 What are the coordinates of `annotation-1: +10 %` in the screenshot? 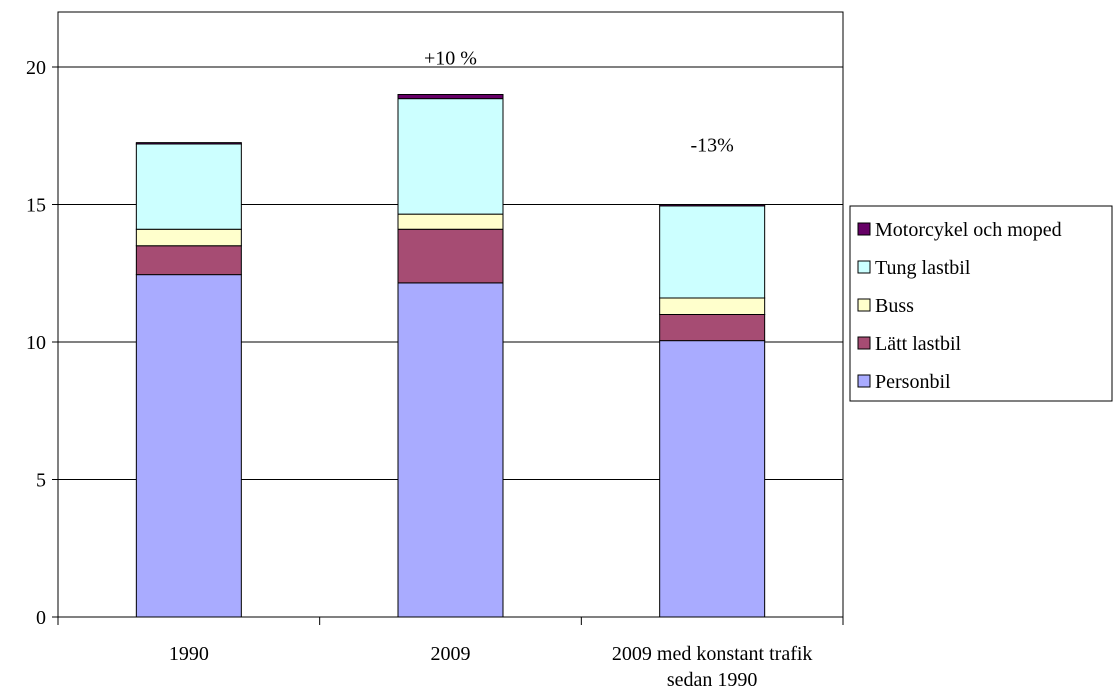 It's located at (450, 59).